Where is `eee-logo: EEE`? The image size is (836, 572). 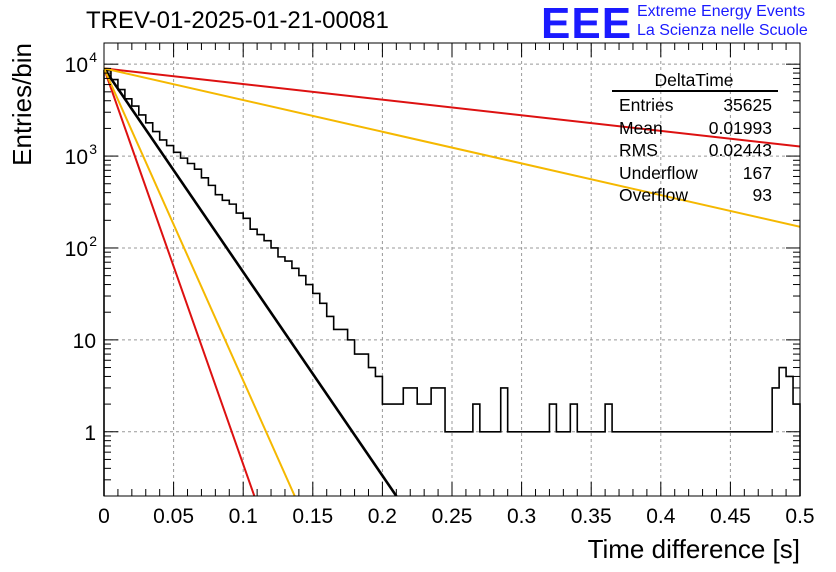
eee-logo: EEE is located at coordinates (587, 24).